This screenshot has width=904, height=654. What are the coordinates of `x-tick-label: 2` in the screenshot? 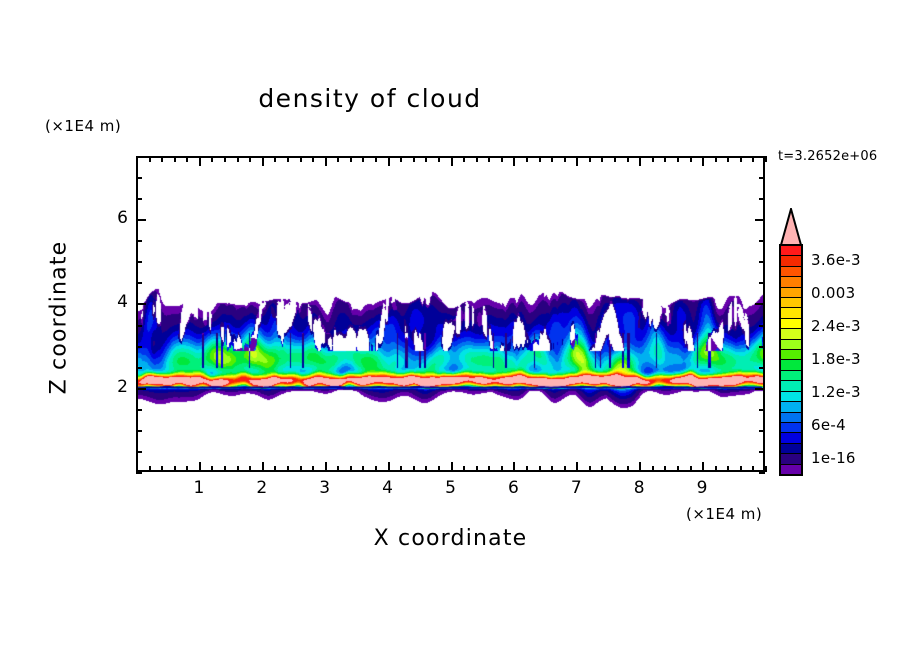 It's located at (262, 488).